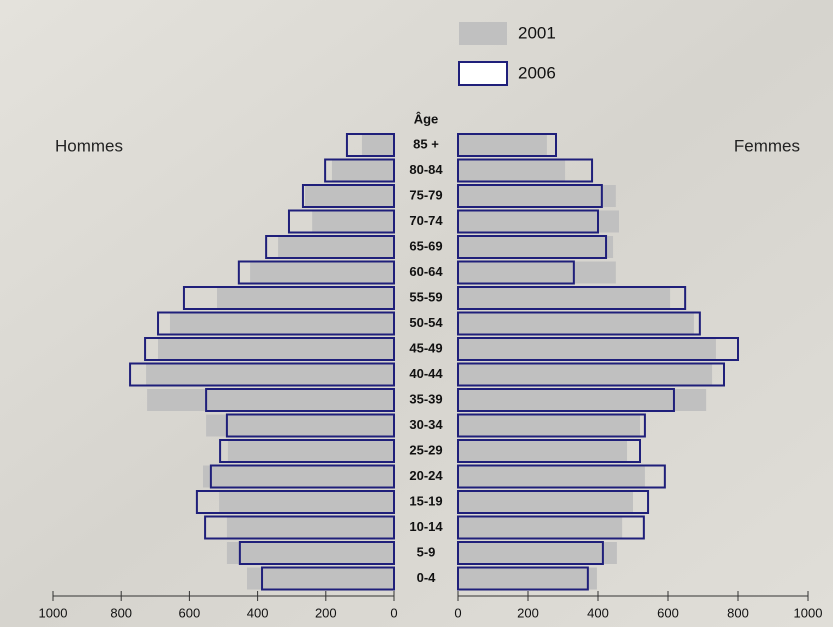  What do you see at coordinates (426, 322) in the screenshot?
I see `age-label: 50-54` at bounding box center [426, 322].